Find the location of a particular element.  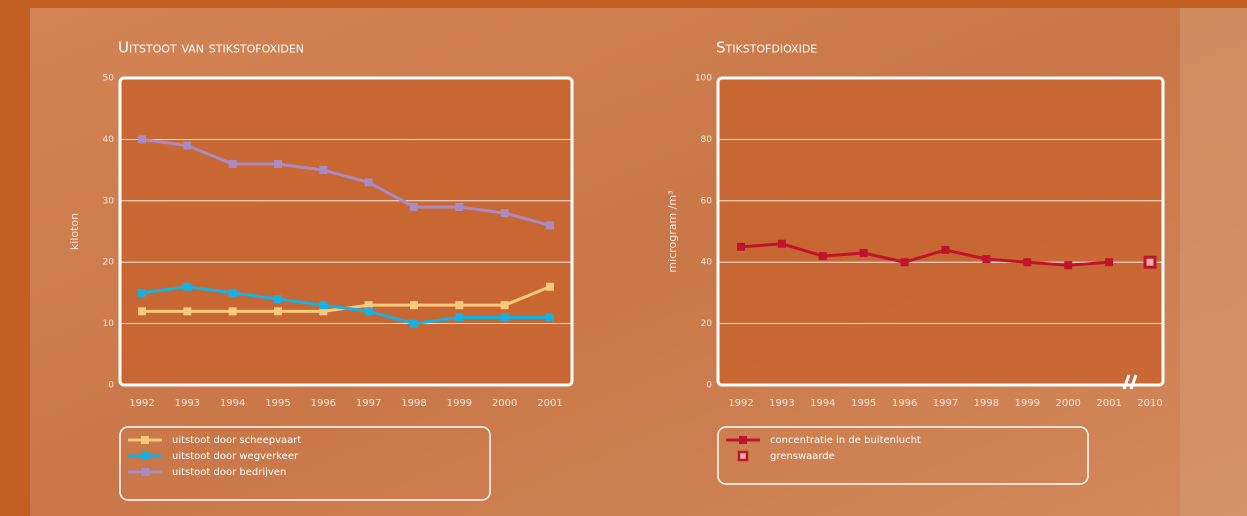

legend-label: uitstoot door bedrijven is located at coordinates (229, 472).